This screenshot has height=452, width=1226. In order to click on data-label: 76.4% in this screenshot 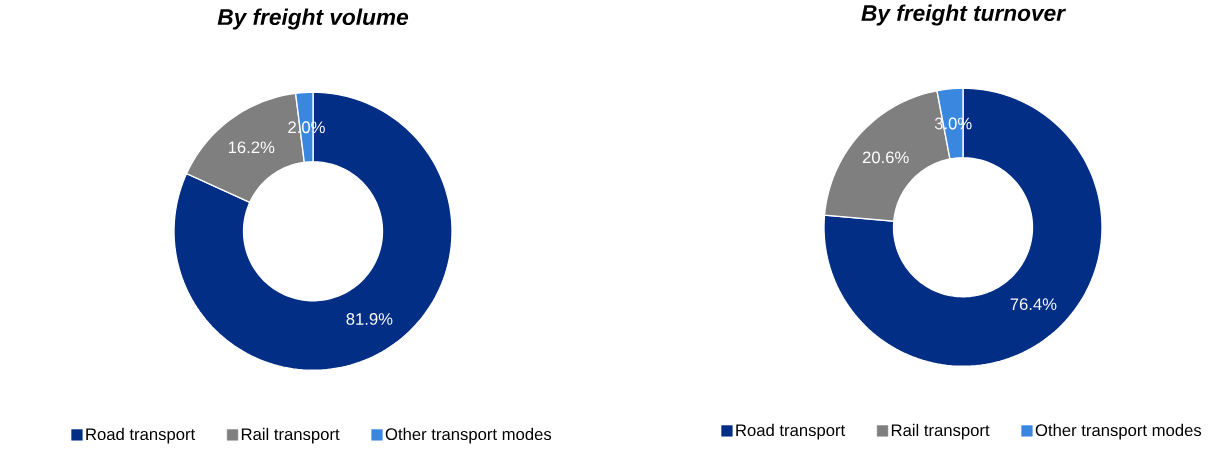, I will do `click(1033, 304)`.